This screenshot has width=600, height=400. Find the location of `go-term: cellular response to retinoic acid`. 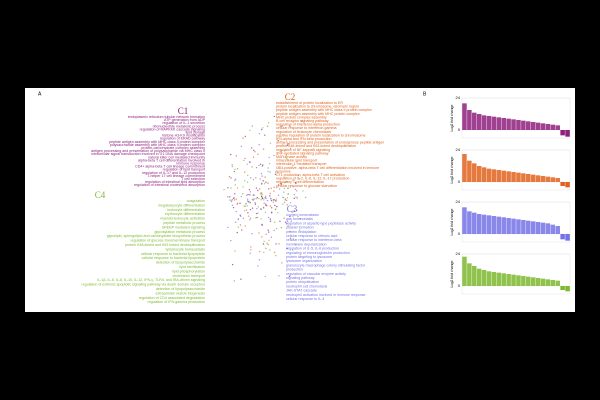

go-term: cellular response to retinoic acid is located at coordinates (311, 236).